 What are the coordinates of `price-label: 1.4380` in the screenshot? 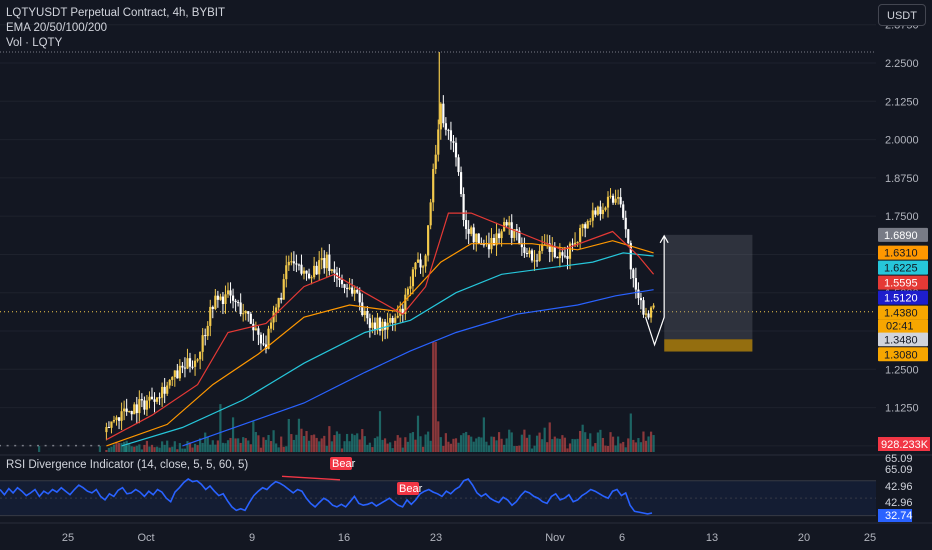 It's located at (901, 314).